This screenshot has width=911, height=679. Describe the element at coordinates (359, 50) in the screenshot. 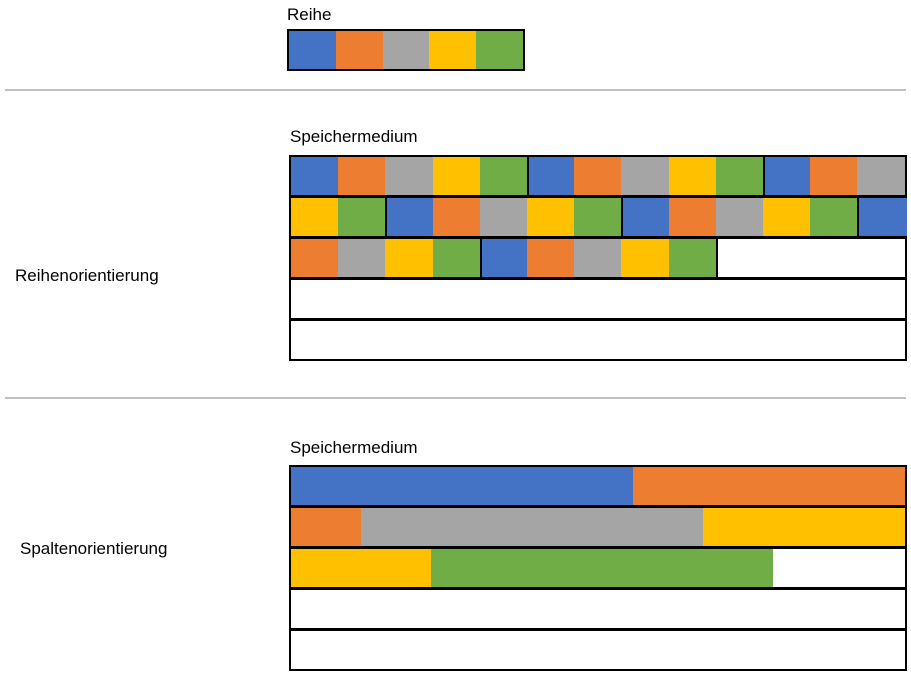

I see `field-orange` at that location.